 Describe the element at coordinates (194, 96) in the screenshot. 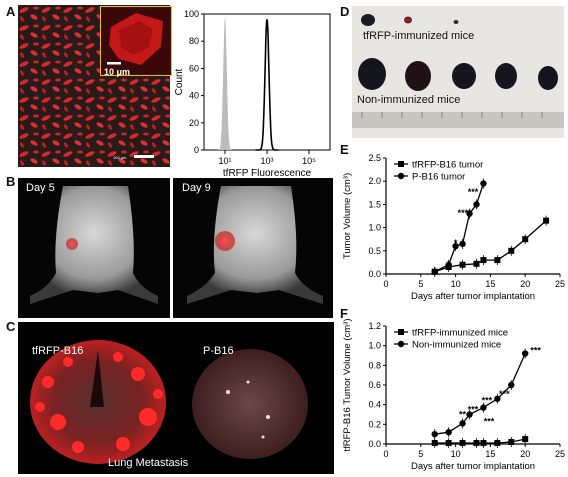

I see `histogram-ytick-label: 40` at that location.